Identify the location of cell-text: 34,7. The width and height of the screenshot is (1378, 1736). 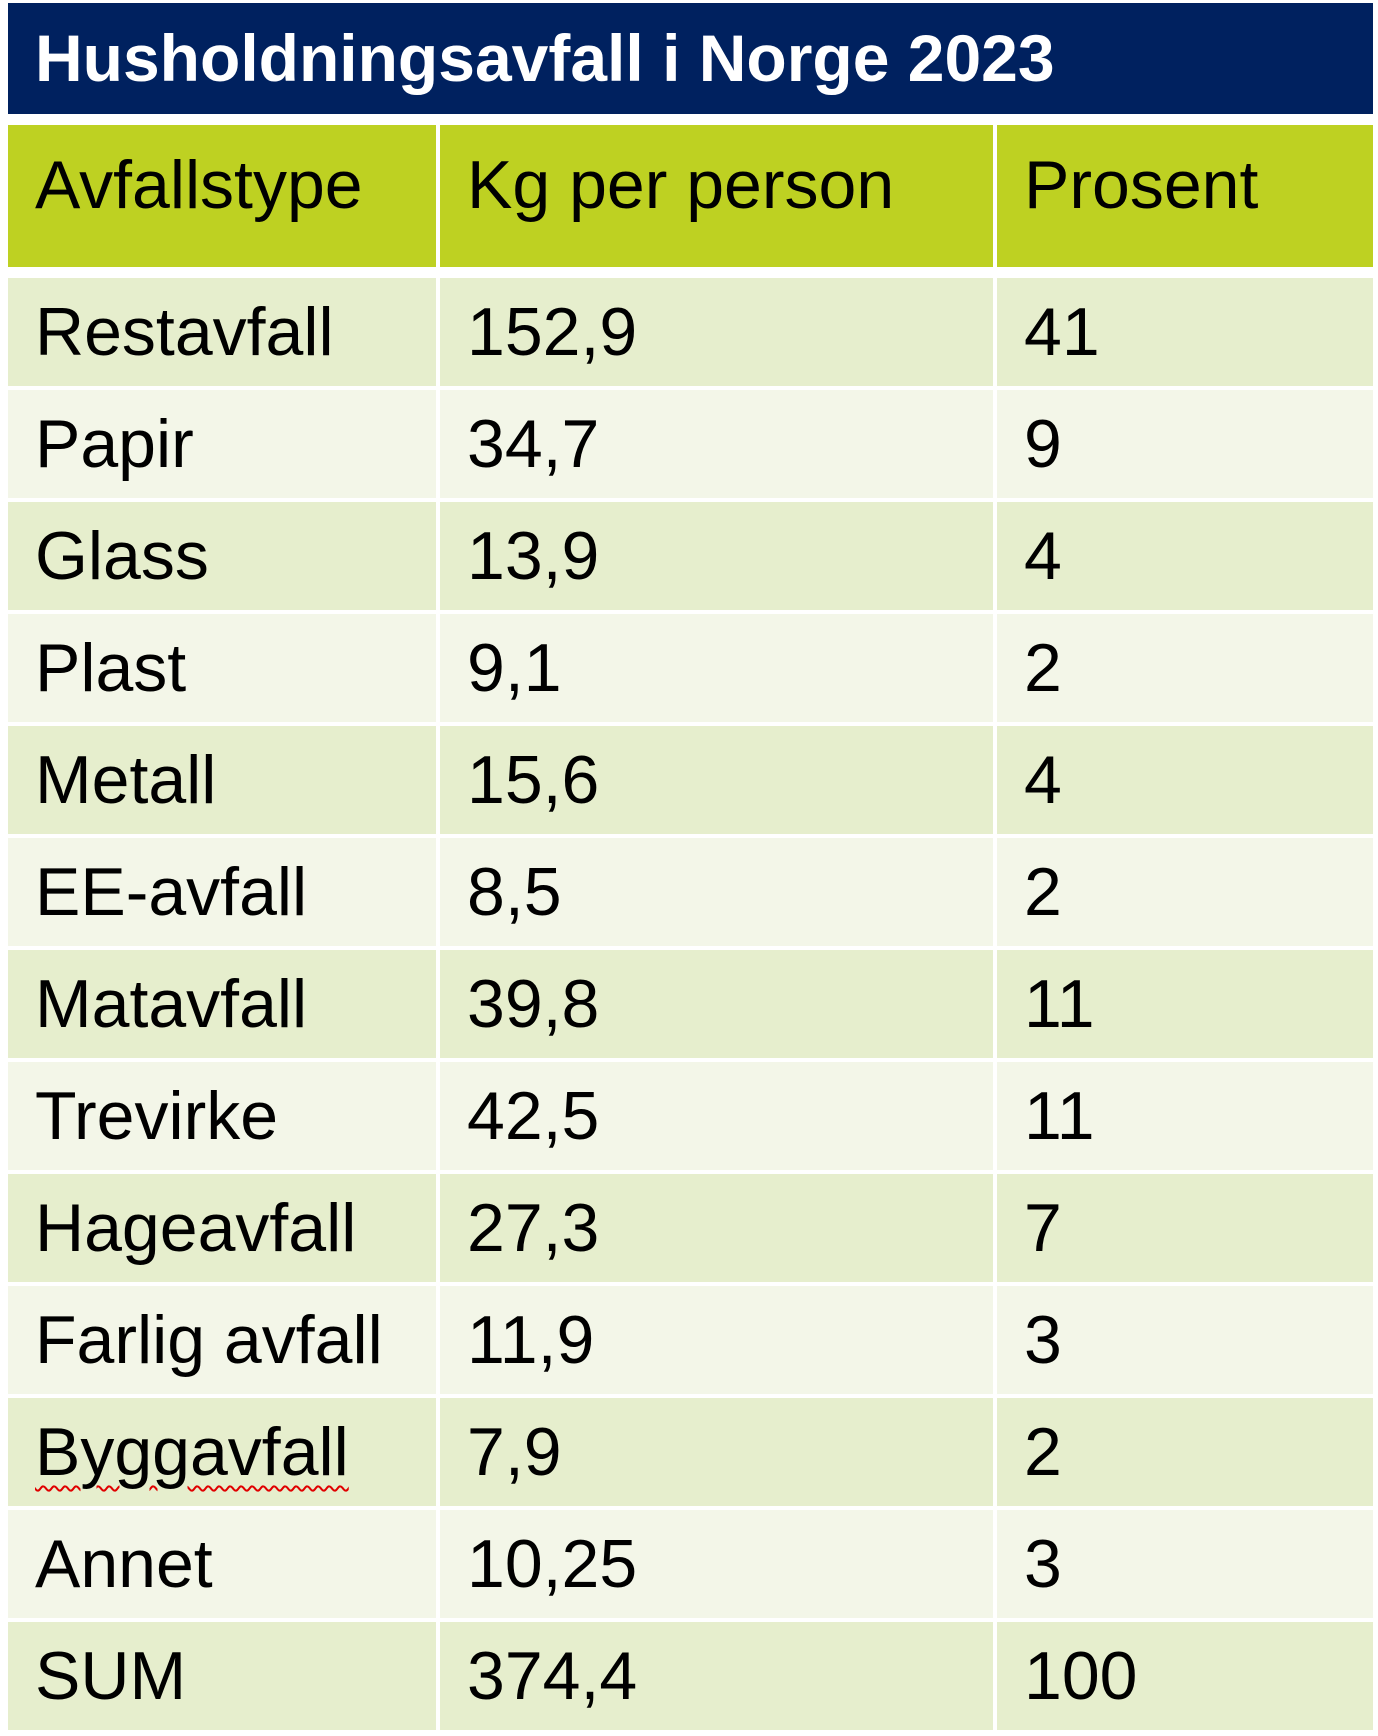
(533, 444).